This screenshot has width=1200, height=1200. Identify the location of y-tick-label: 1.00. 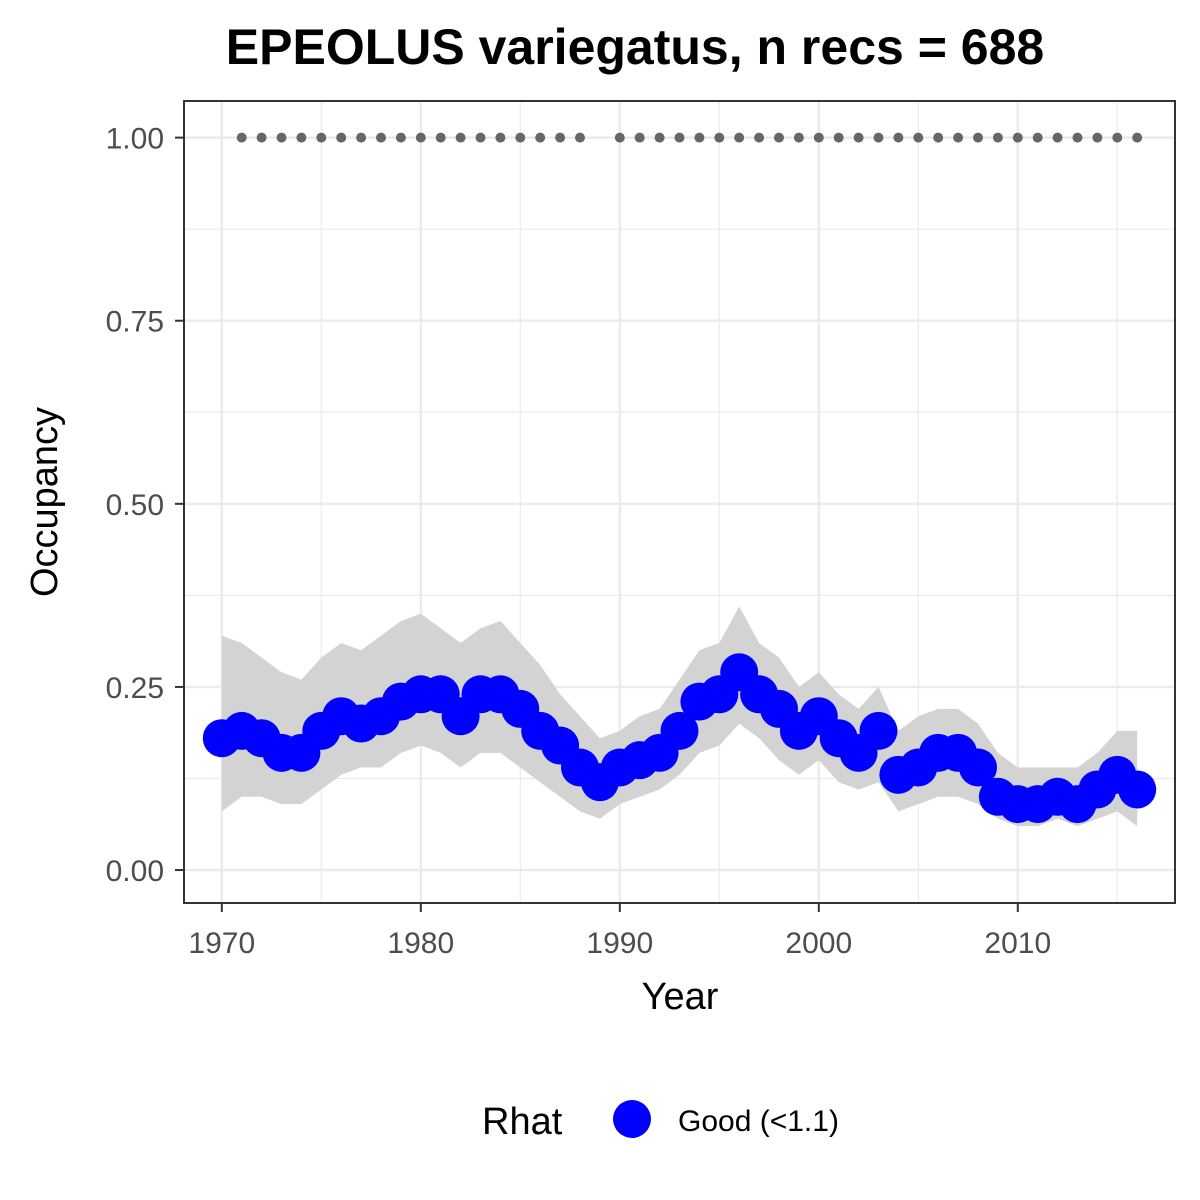
(135, 139).